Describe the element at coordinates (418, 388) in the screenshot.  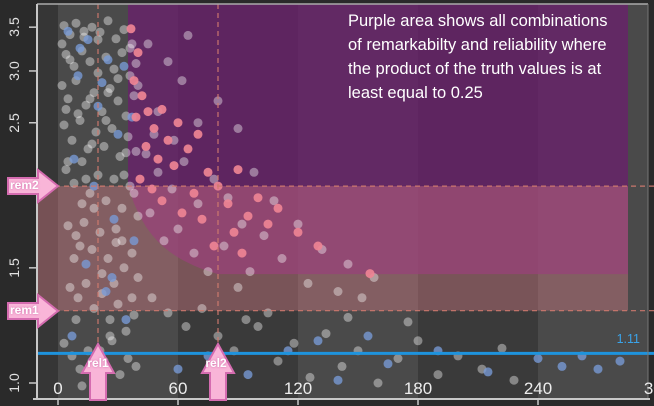
I see `x-tick-label: 180` at that location.